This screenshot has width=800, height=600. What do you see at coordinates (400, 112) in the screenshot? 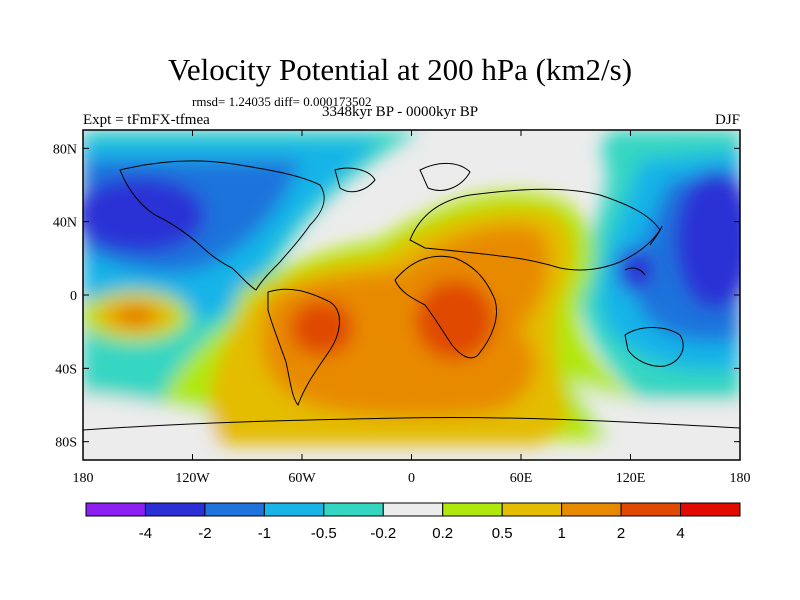
I see `plot-subtitle: 3348kyr BP - 0000kyr BP` at bounding box center [400, 112].